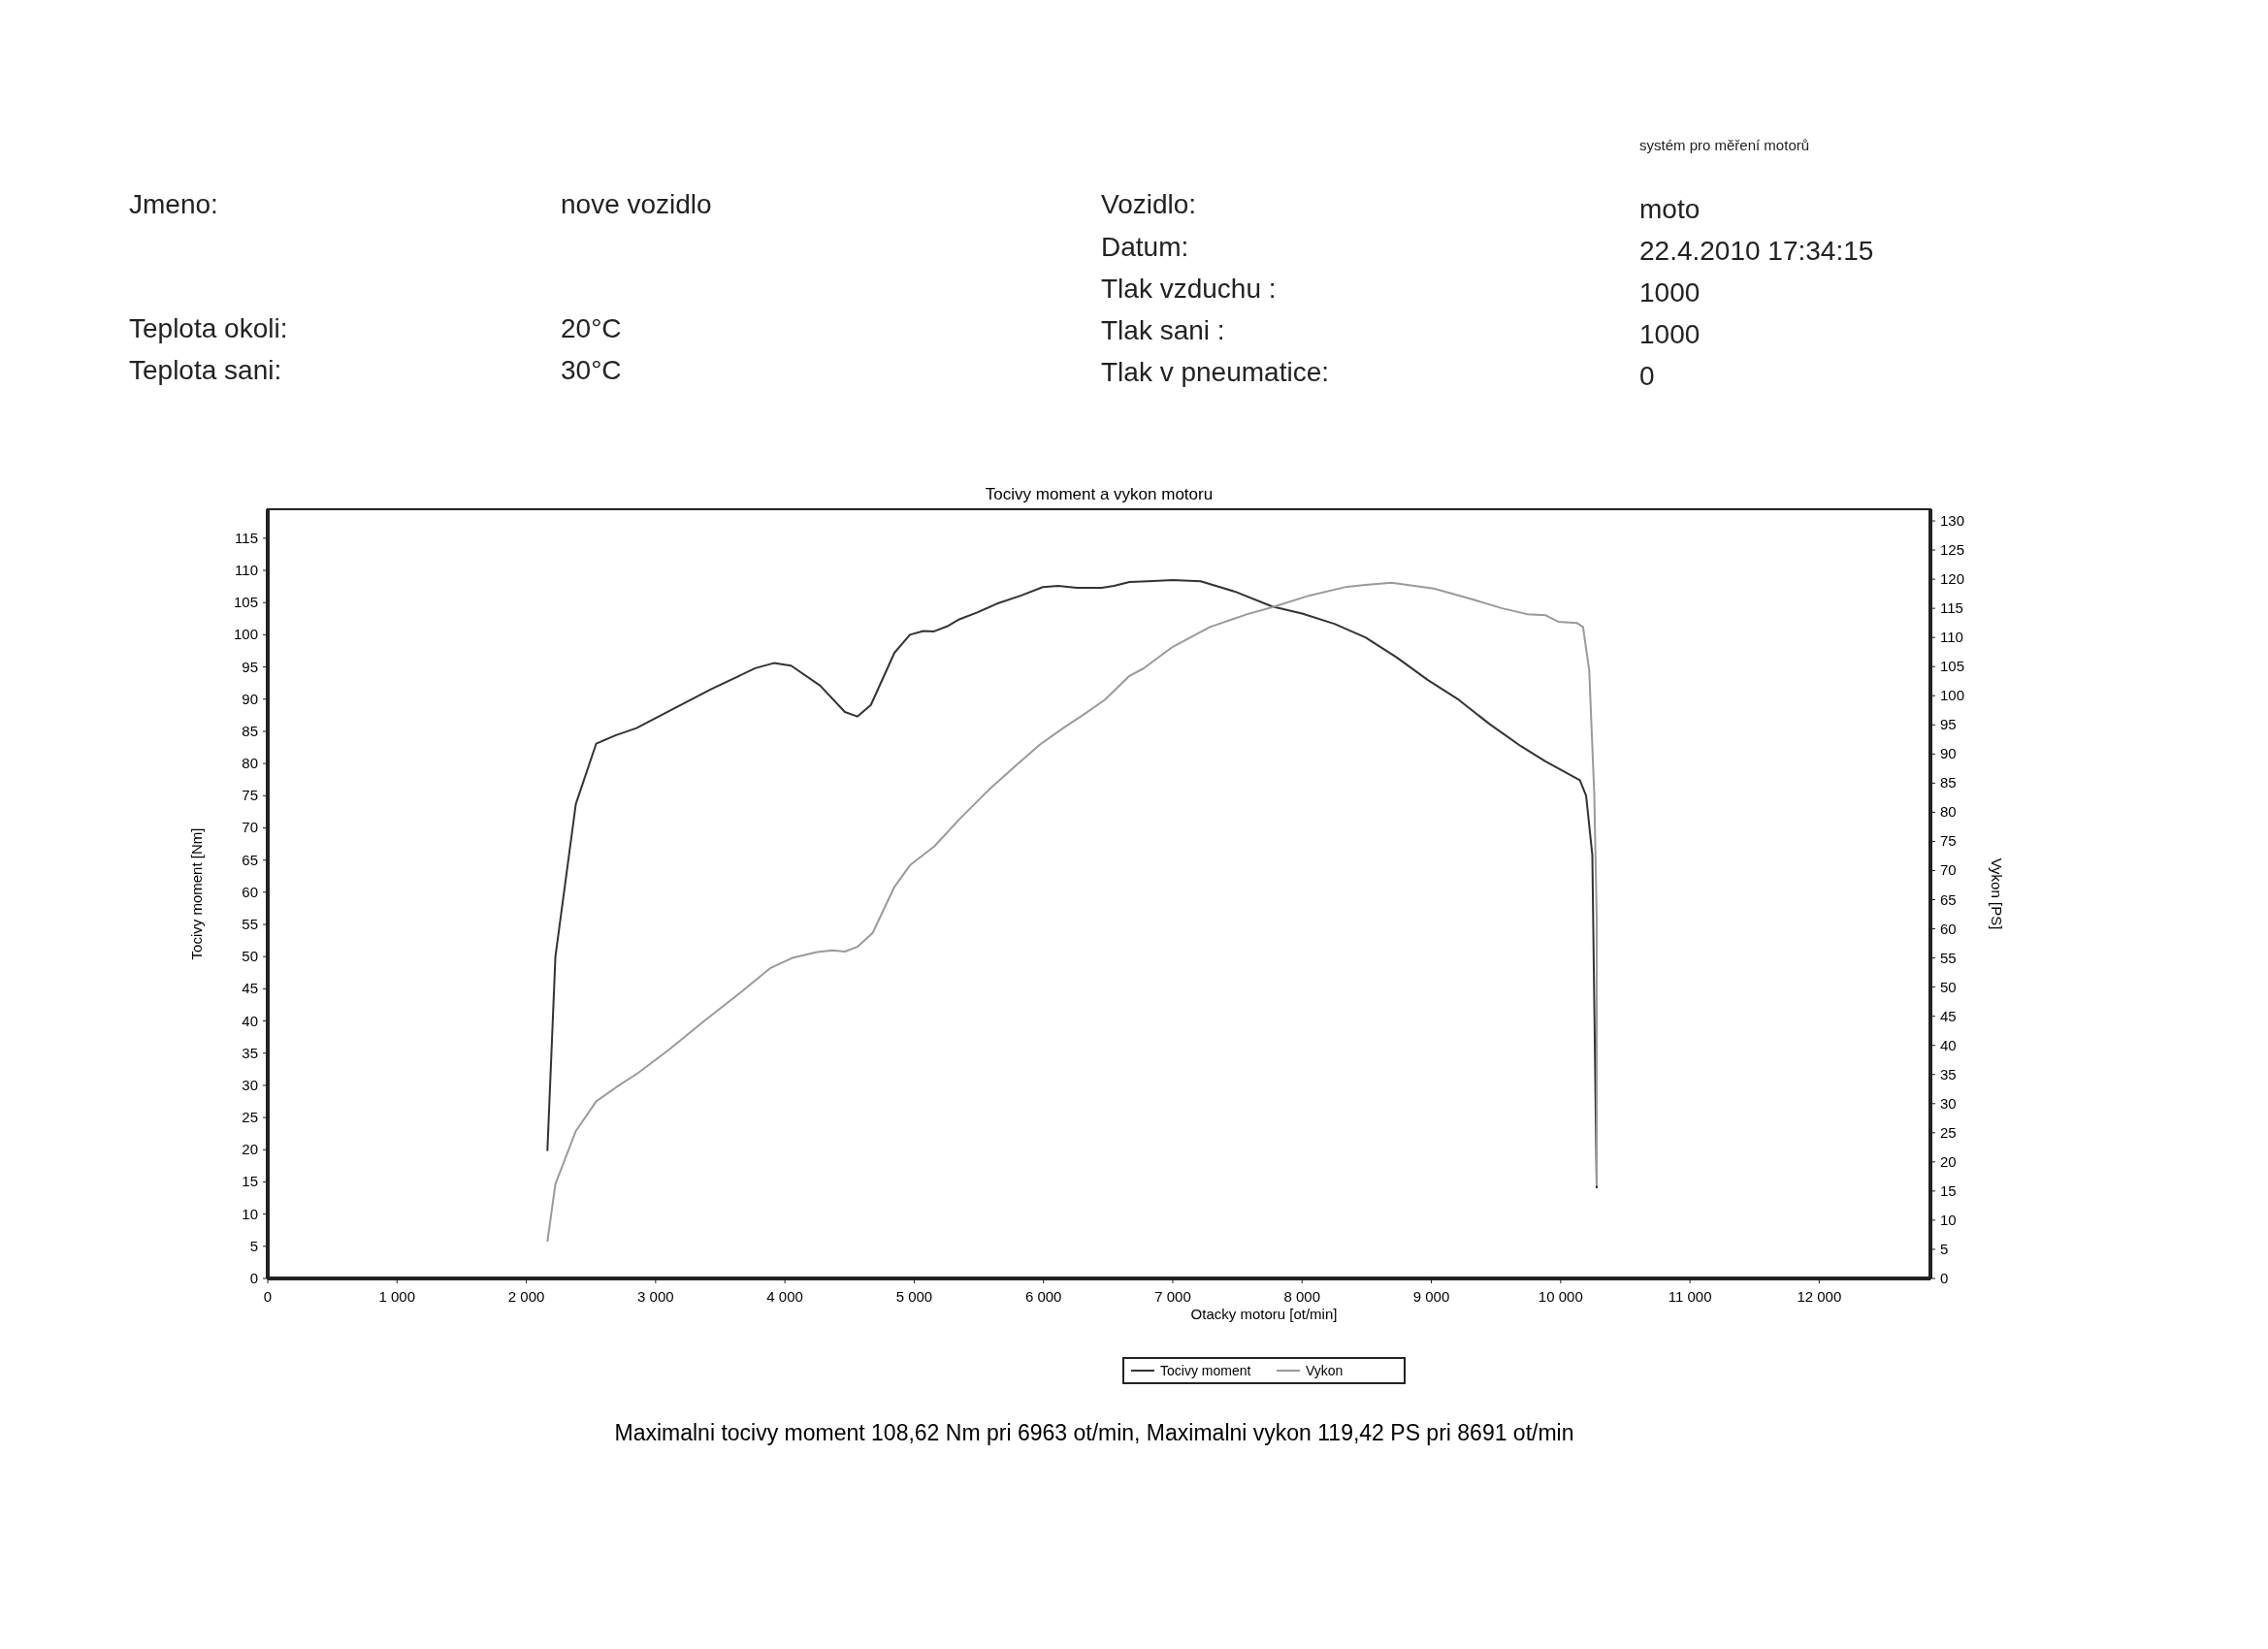  What do you see at coordinates (1172, 1296) in the screenshot?
I see `x-tick-label: 7 000` at bounding box center [1172, 1296].